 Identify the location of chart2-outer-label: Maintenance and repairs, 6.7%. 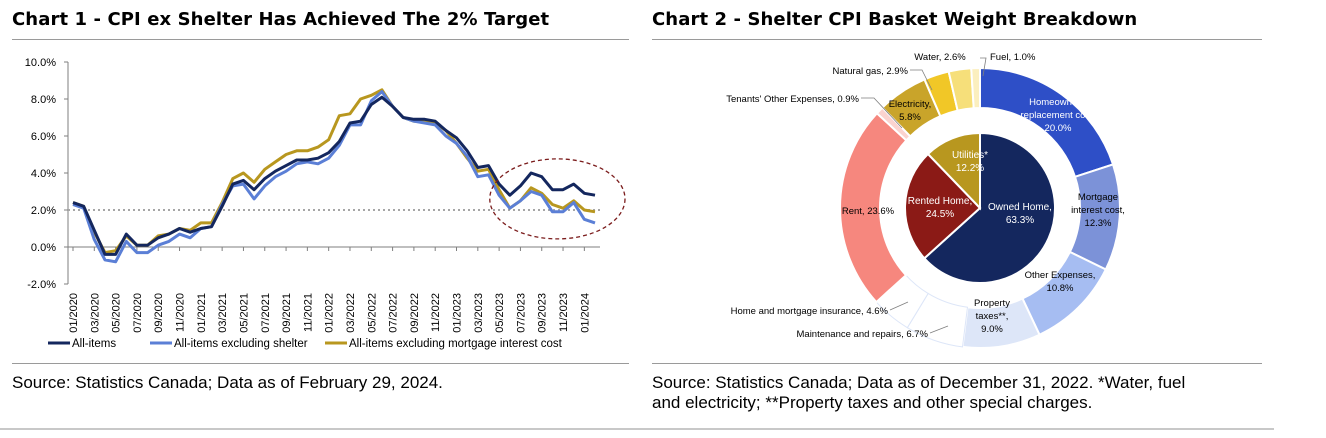
(863, 334).